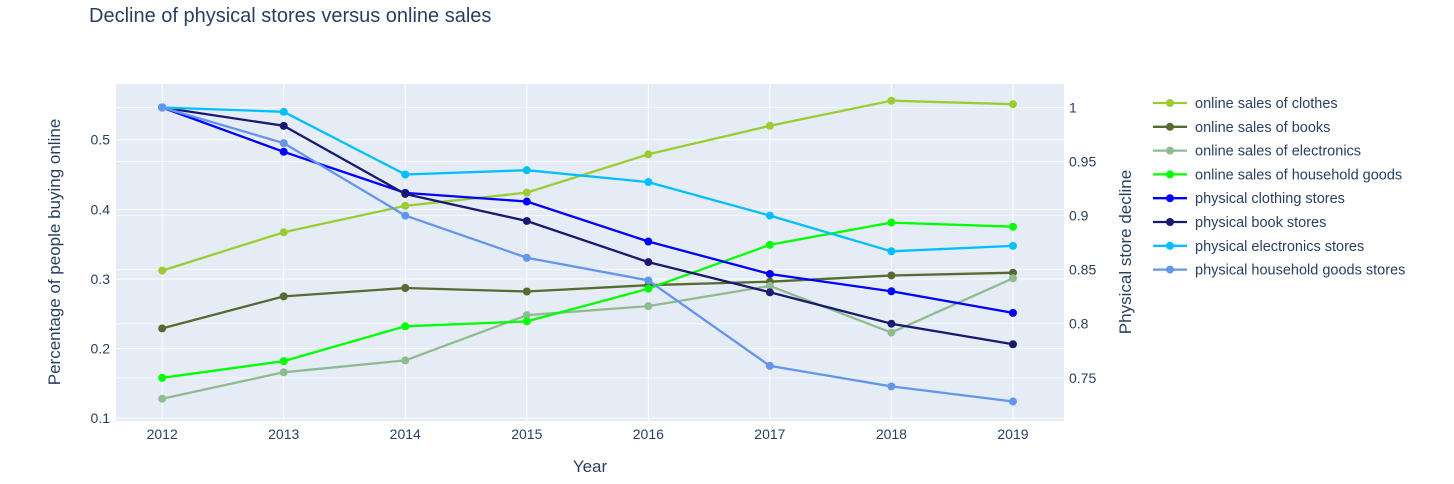 The image size is (1454, 484). Describe the element at coordinates (405, 434) in the screenshot. I see `x-tick-label: 2014` at that location.